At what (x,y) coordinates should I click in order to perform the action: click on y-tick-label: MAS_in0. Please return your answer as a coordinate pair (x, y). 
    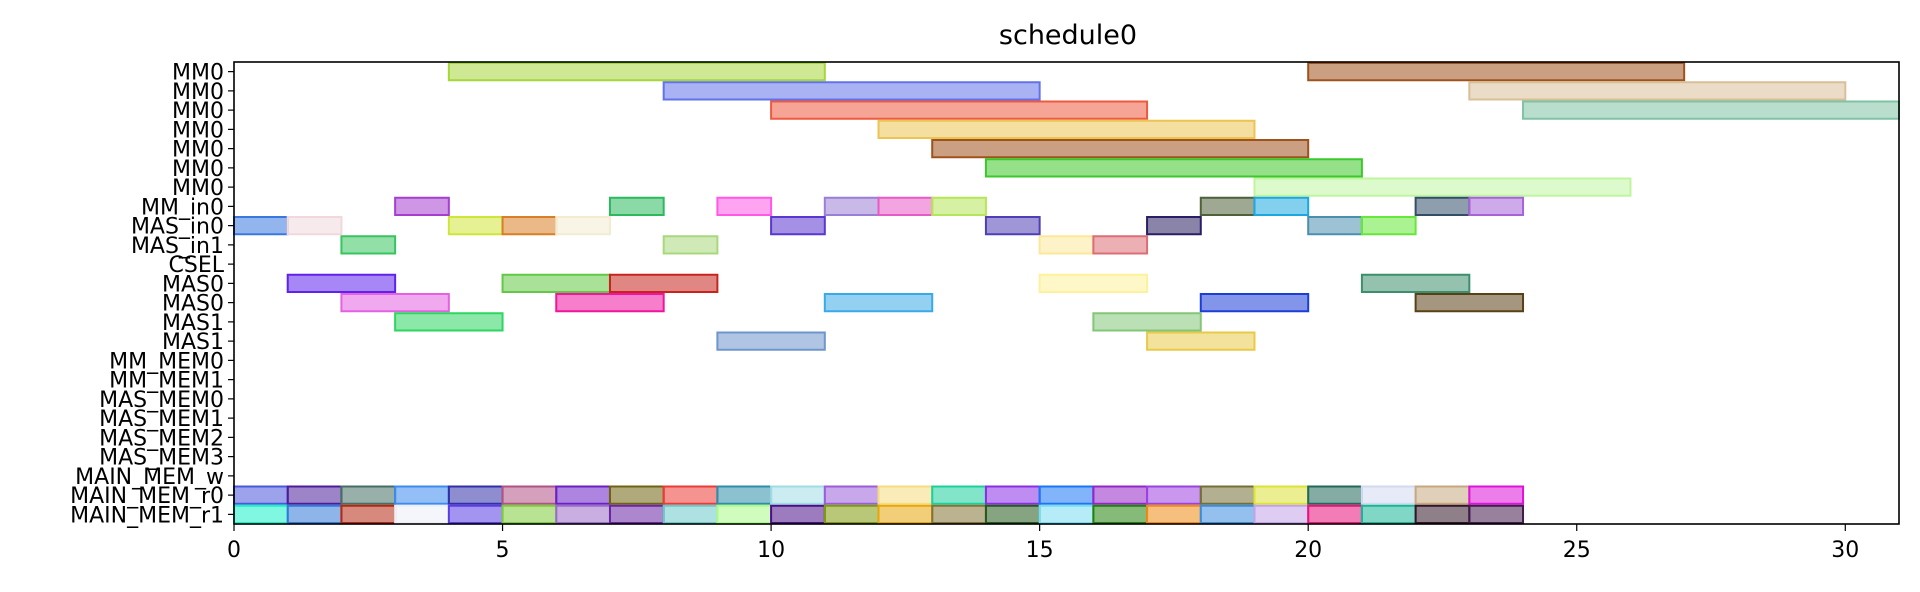
    Looking at the image, I should click on (177, 227).